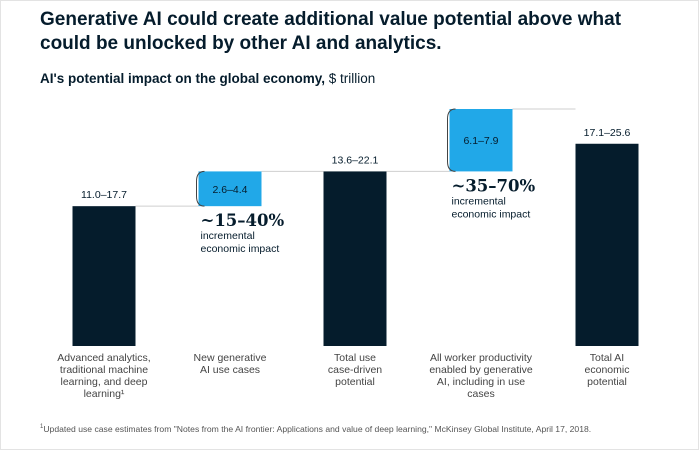  What do you see at coordinates (243, 220) in the screenshot?
I see `percent-annotation-1: ~15–40%` at bounding box center [243, 220].